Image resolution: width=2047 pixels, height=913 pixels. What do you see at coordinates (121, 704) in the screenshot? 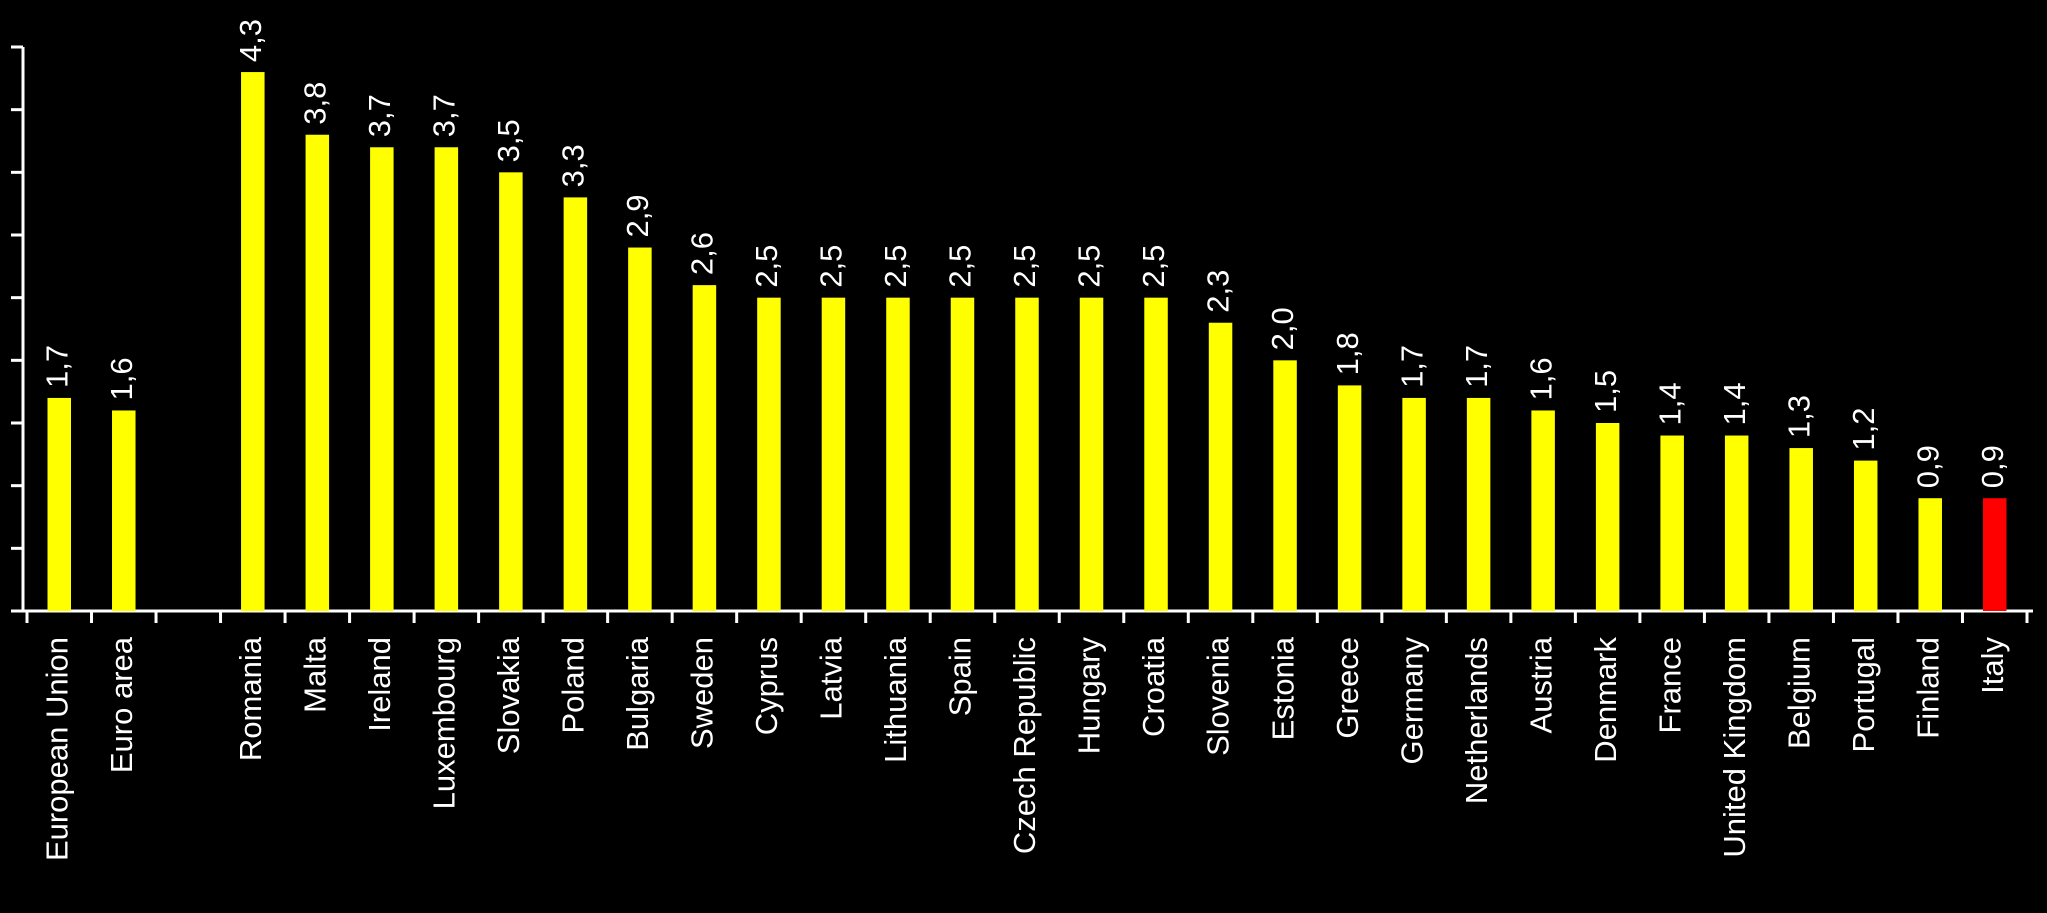
I see `x-tick-label: Euro area` at bounding box center [121, 704].